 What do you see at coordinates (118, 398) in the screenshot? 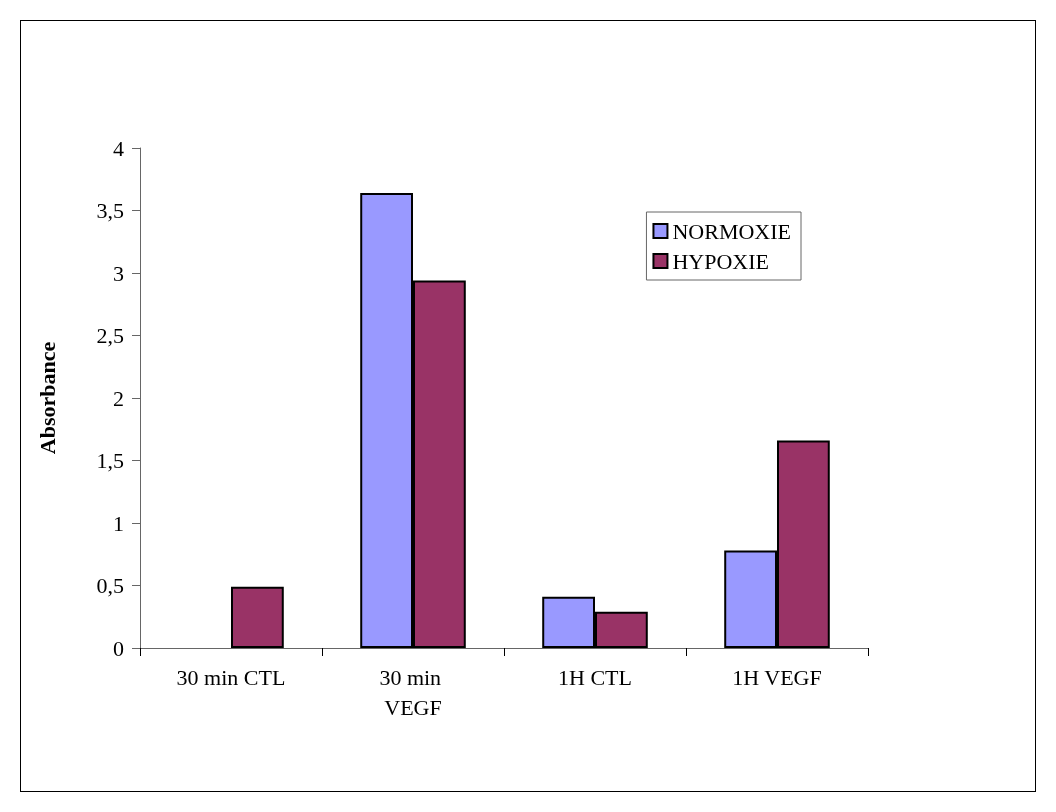
I see `y-tick-label: 2` at bounding box center [118, 398].